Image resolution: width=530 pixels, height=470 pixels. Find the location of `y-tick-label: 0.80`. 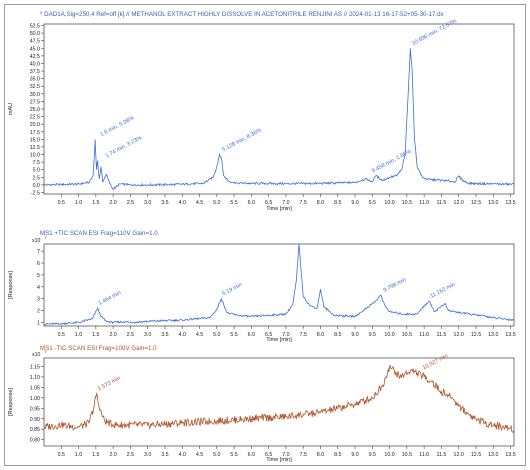

y-tick-label: 0.80 is located at coordinates (35, 441).